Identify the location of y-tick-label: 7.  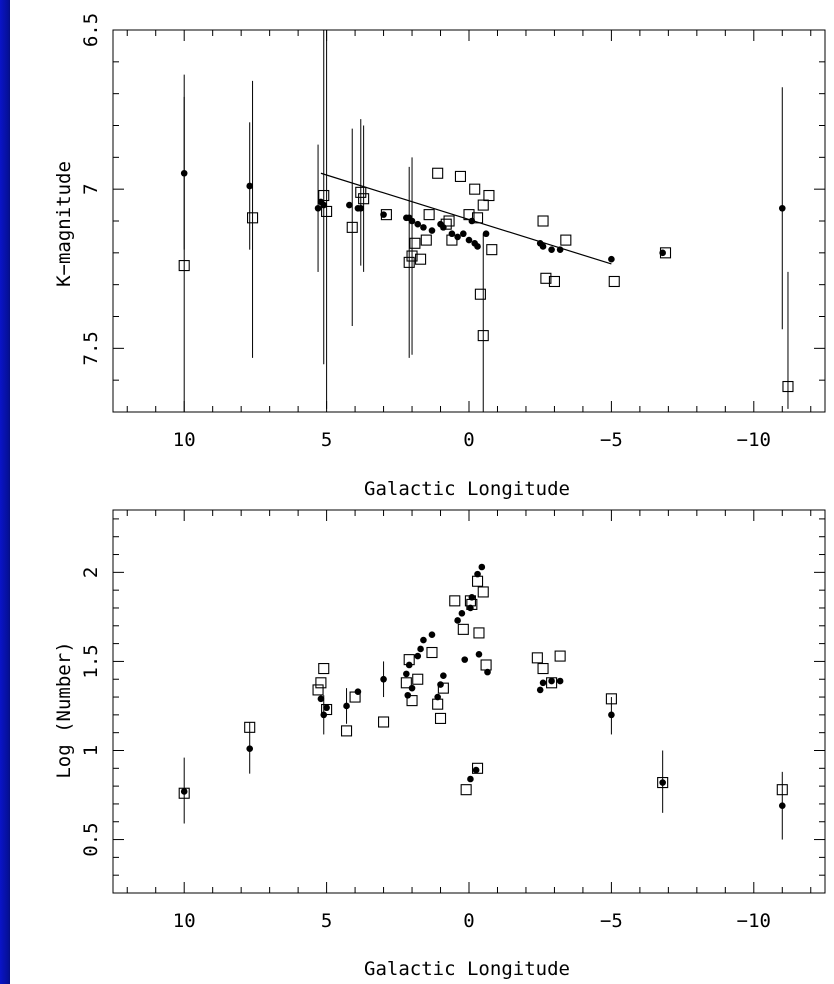
(91, 188).